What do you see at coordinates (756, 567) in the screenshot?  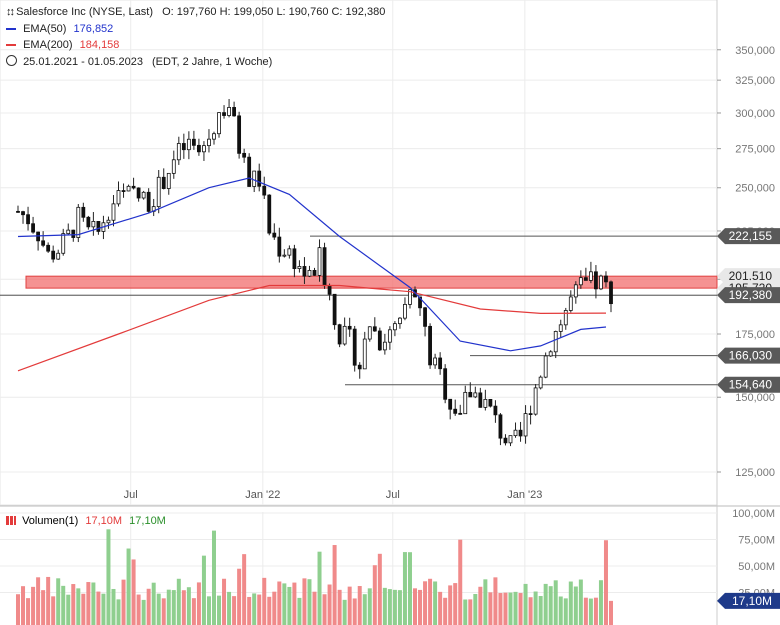 I see `vol-tick-label: 50,00M` at bounding box center [756, 567].